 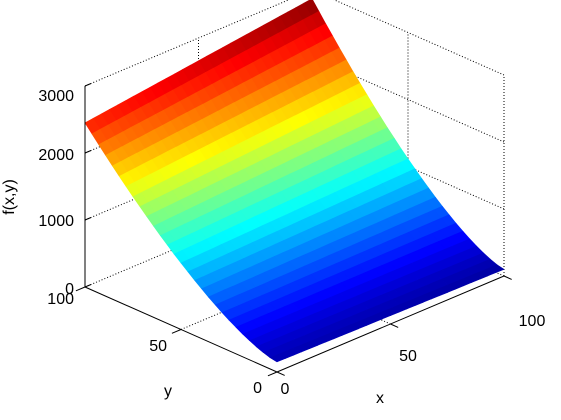 What do you see at coordinates (187, 43) in the screenshot?
I see `back-top-edge-x` at bounding box center [187, 43].